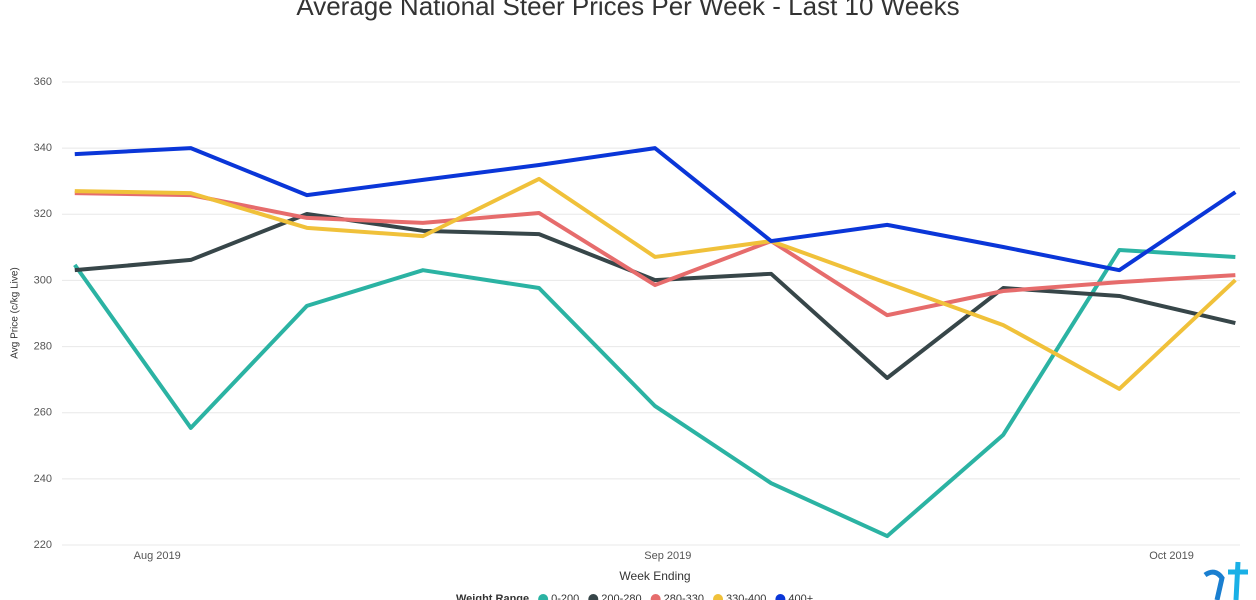 Image resolution: width=1256 pixels, height=600 pixels. What do you see at coordinates (43, 479) in the screenshot?
I see `y-tick-label: 240` at bounding box center [43, 479].